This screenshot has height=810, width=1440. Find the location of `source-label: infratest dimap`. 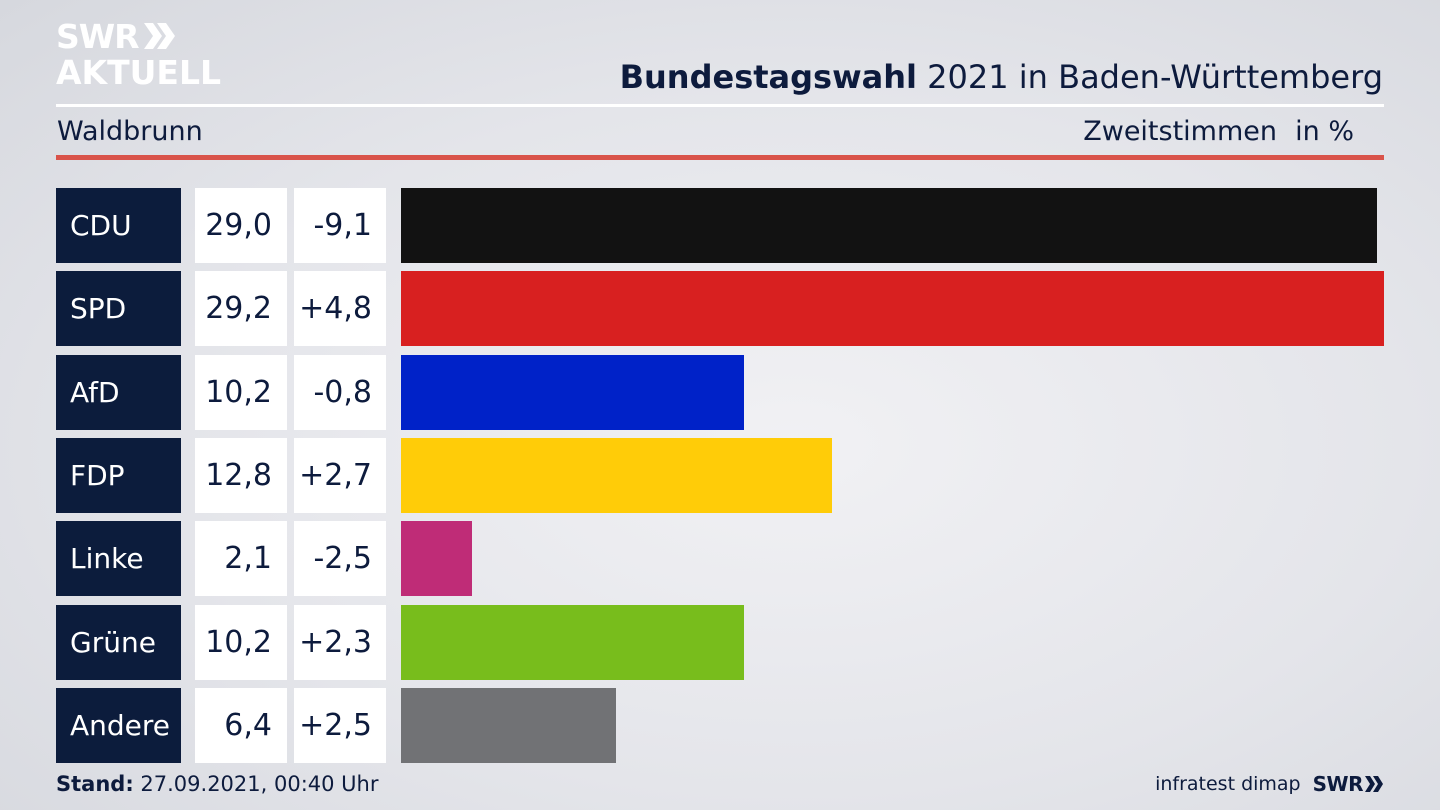

source-label: infratest dimap is located at coordinates (1228, 784).